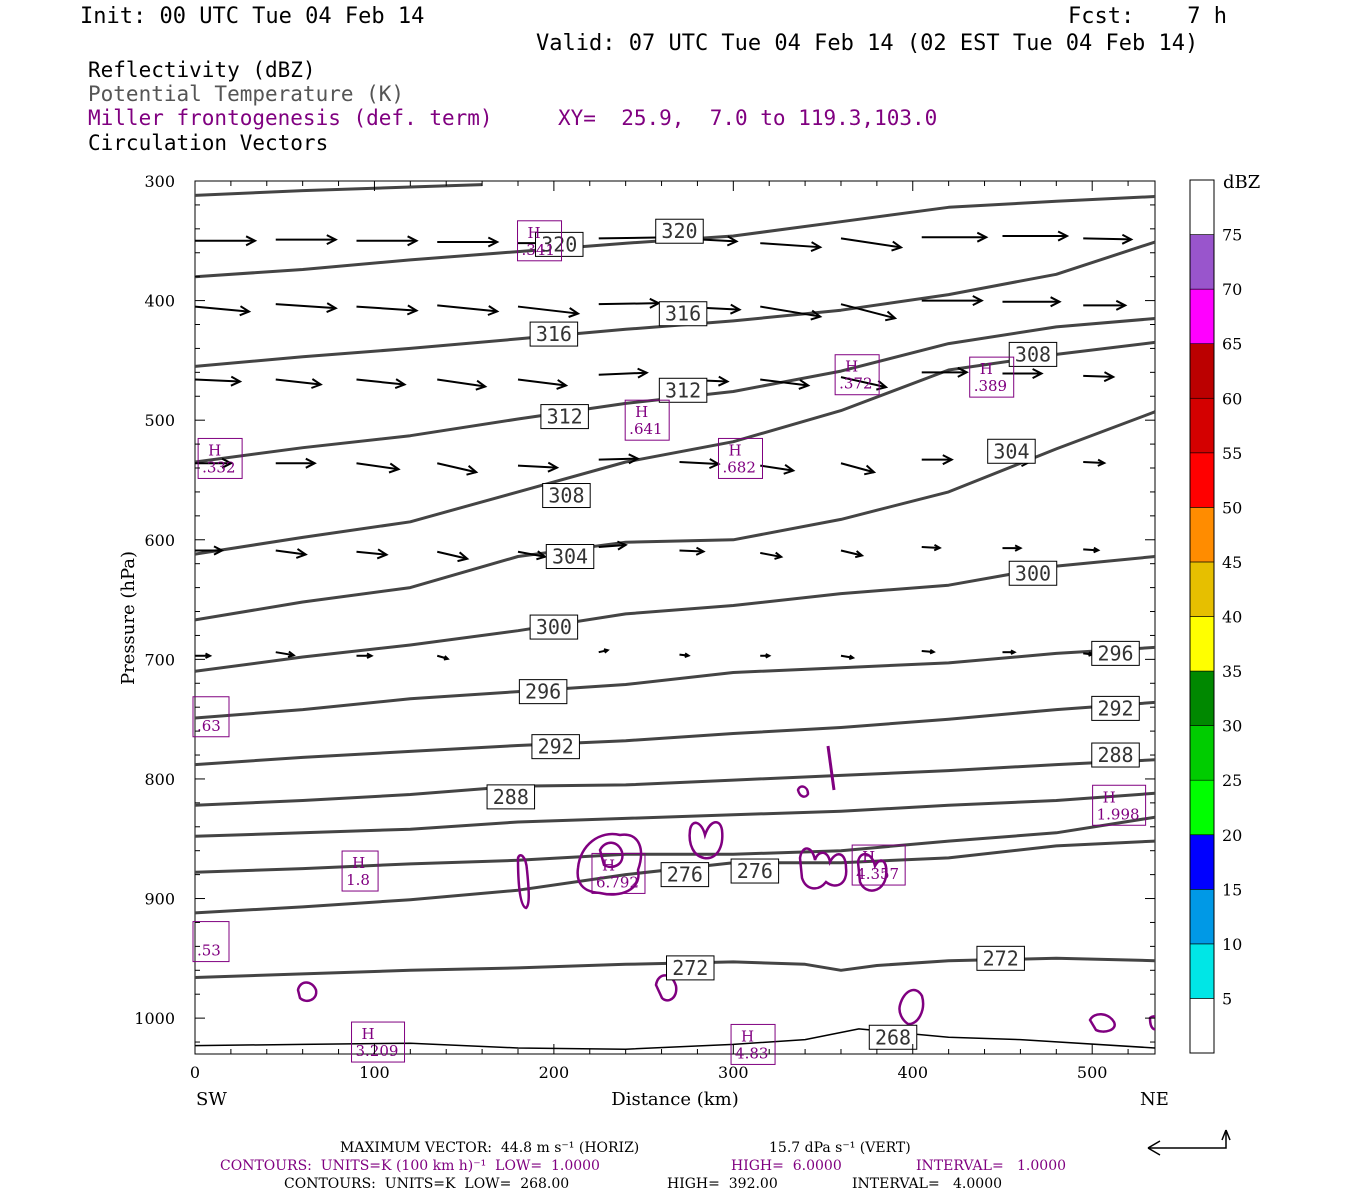 Image resolution: width=1350 pixels, height=1200 pixels. What do you see at coordinates (990, 386) in the screenshot?
I see `frontogenesis-max-value: .389` at bounding box center [990, 386].